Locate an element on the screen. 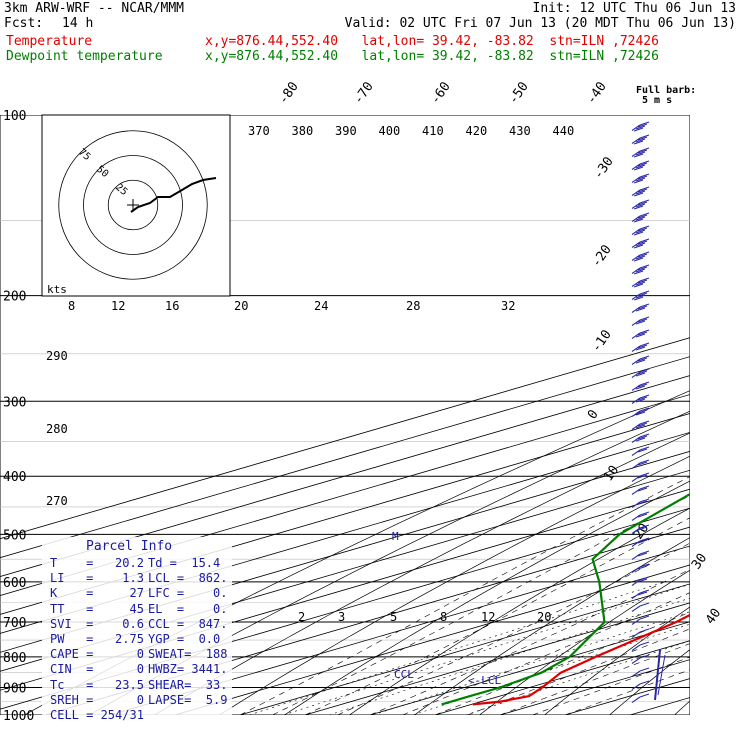  parcel-info-left: SREH = 0 is located at coordinates (97, 699).